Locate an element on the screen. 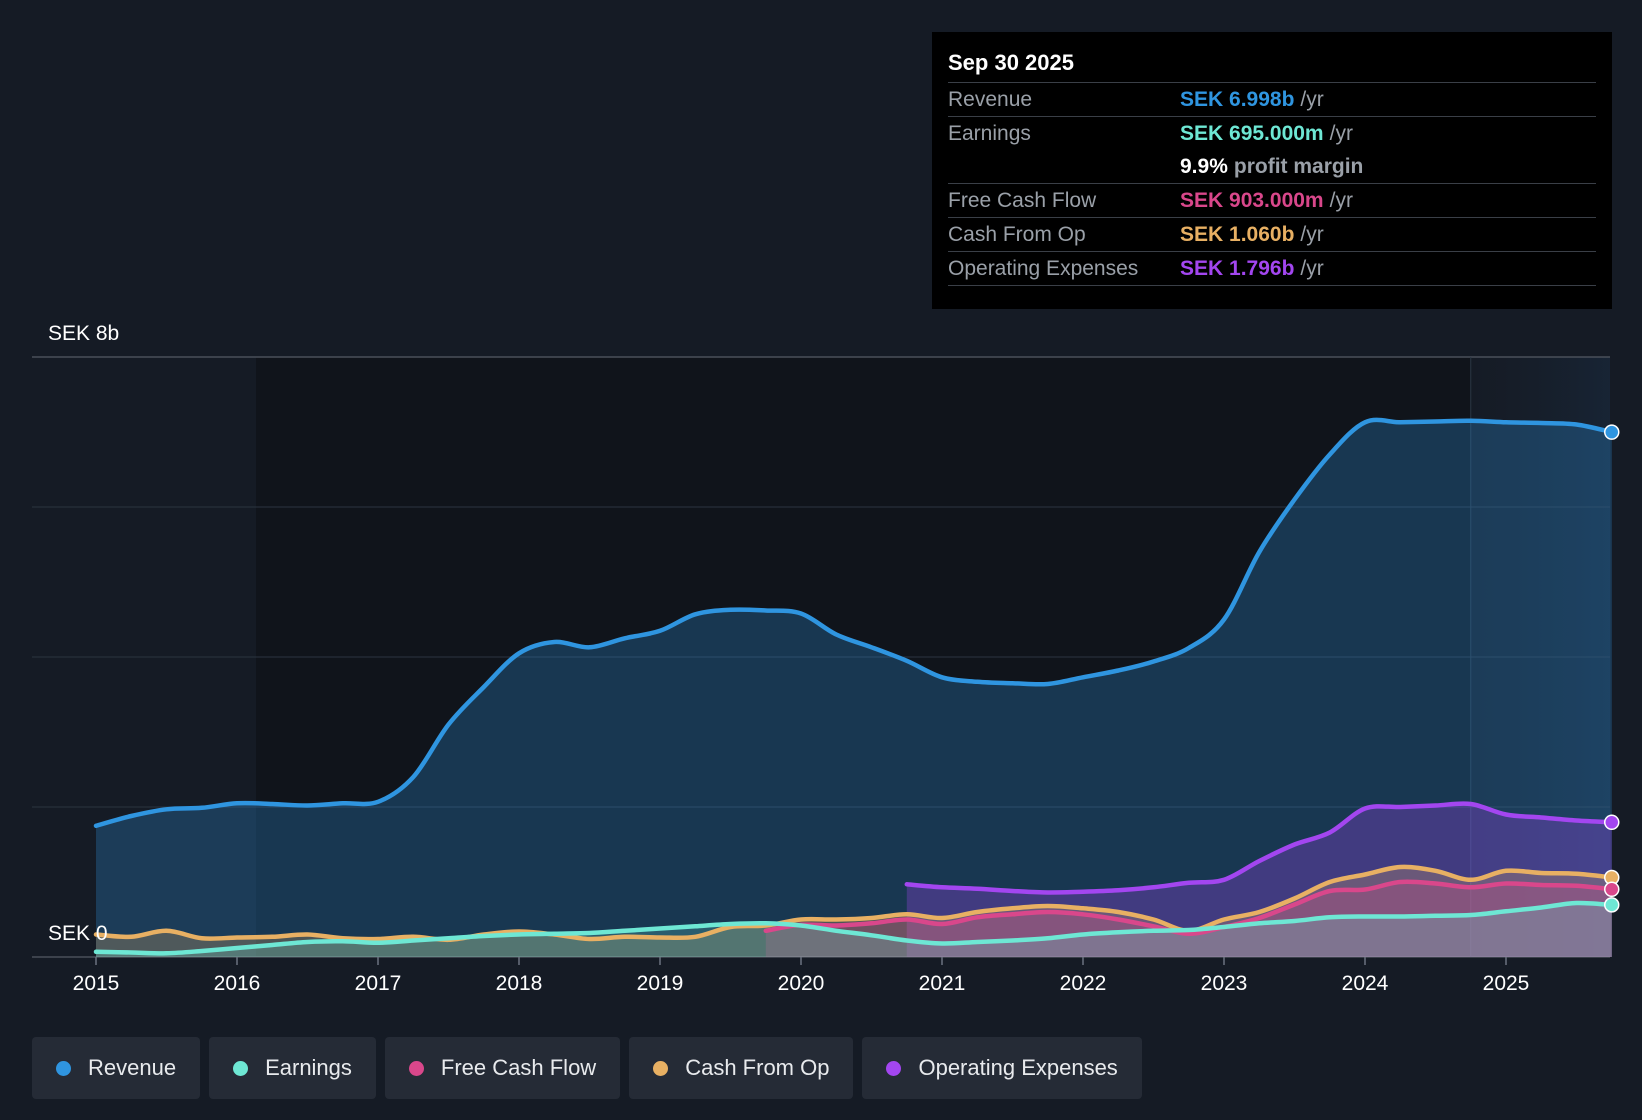 The height and width of the screenshot is (1120, 1642). legend-label: Operating Expenses is located at coordinates (1018, 1067).